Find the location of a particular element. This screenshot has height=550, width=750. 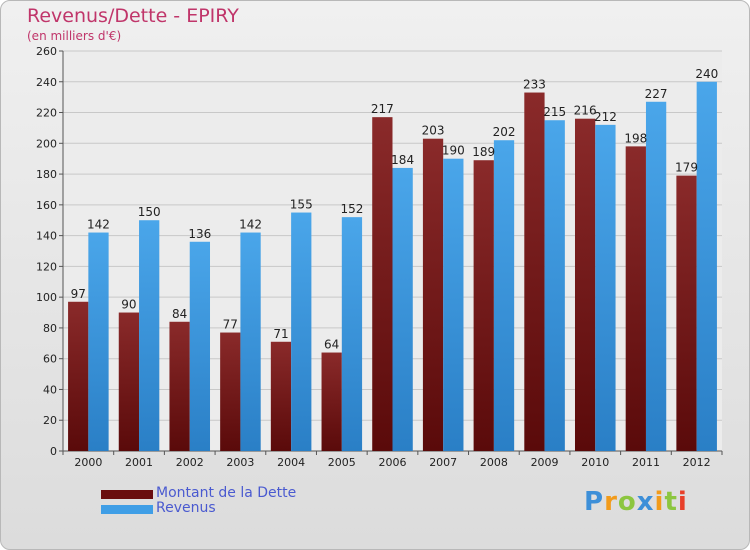

x-tick-label: 2010 is located at coordinates (595, 462).